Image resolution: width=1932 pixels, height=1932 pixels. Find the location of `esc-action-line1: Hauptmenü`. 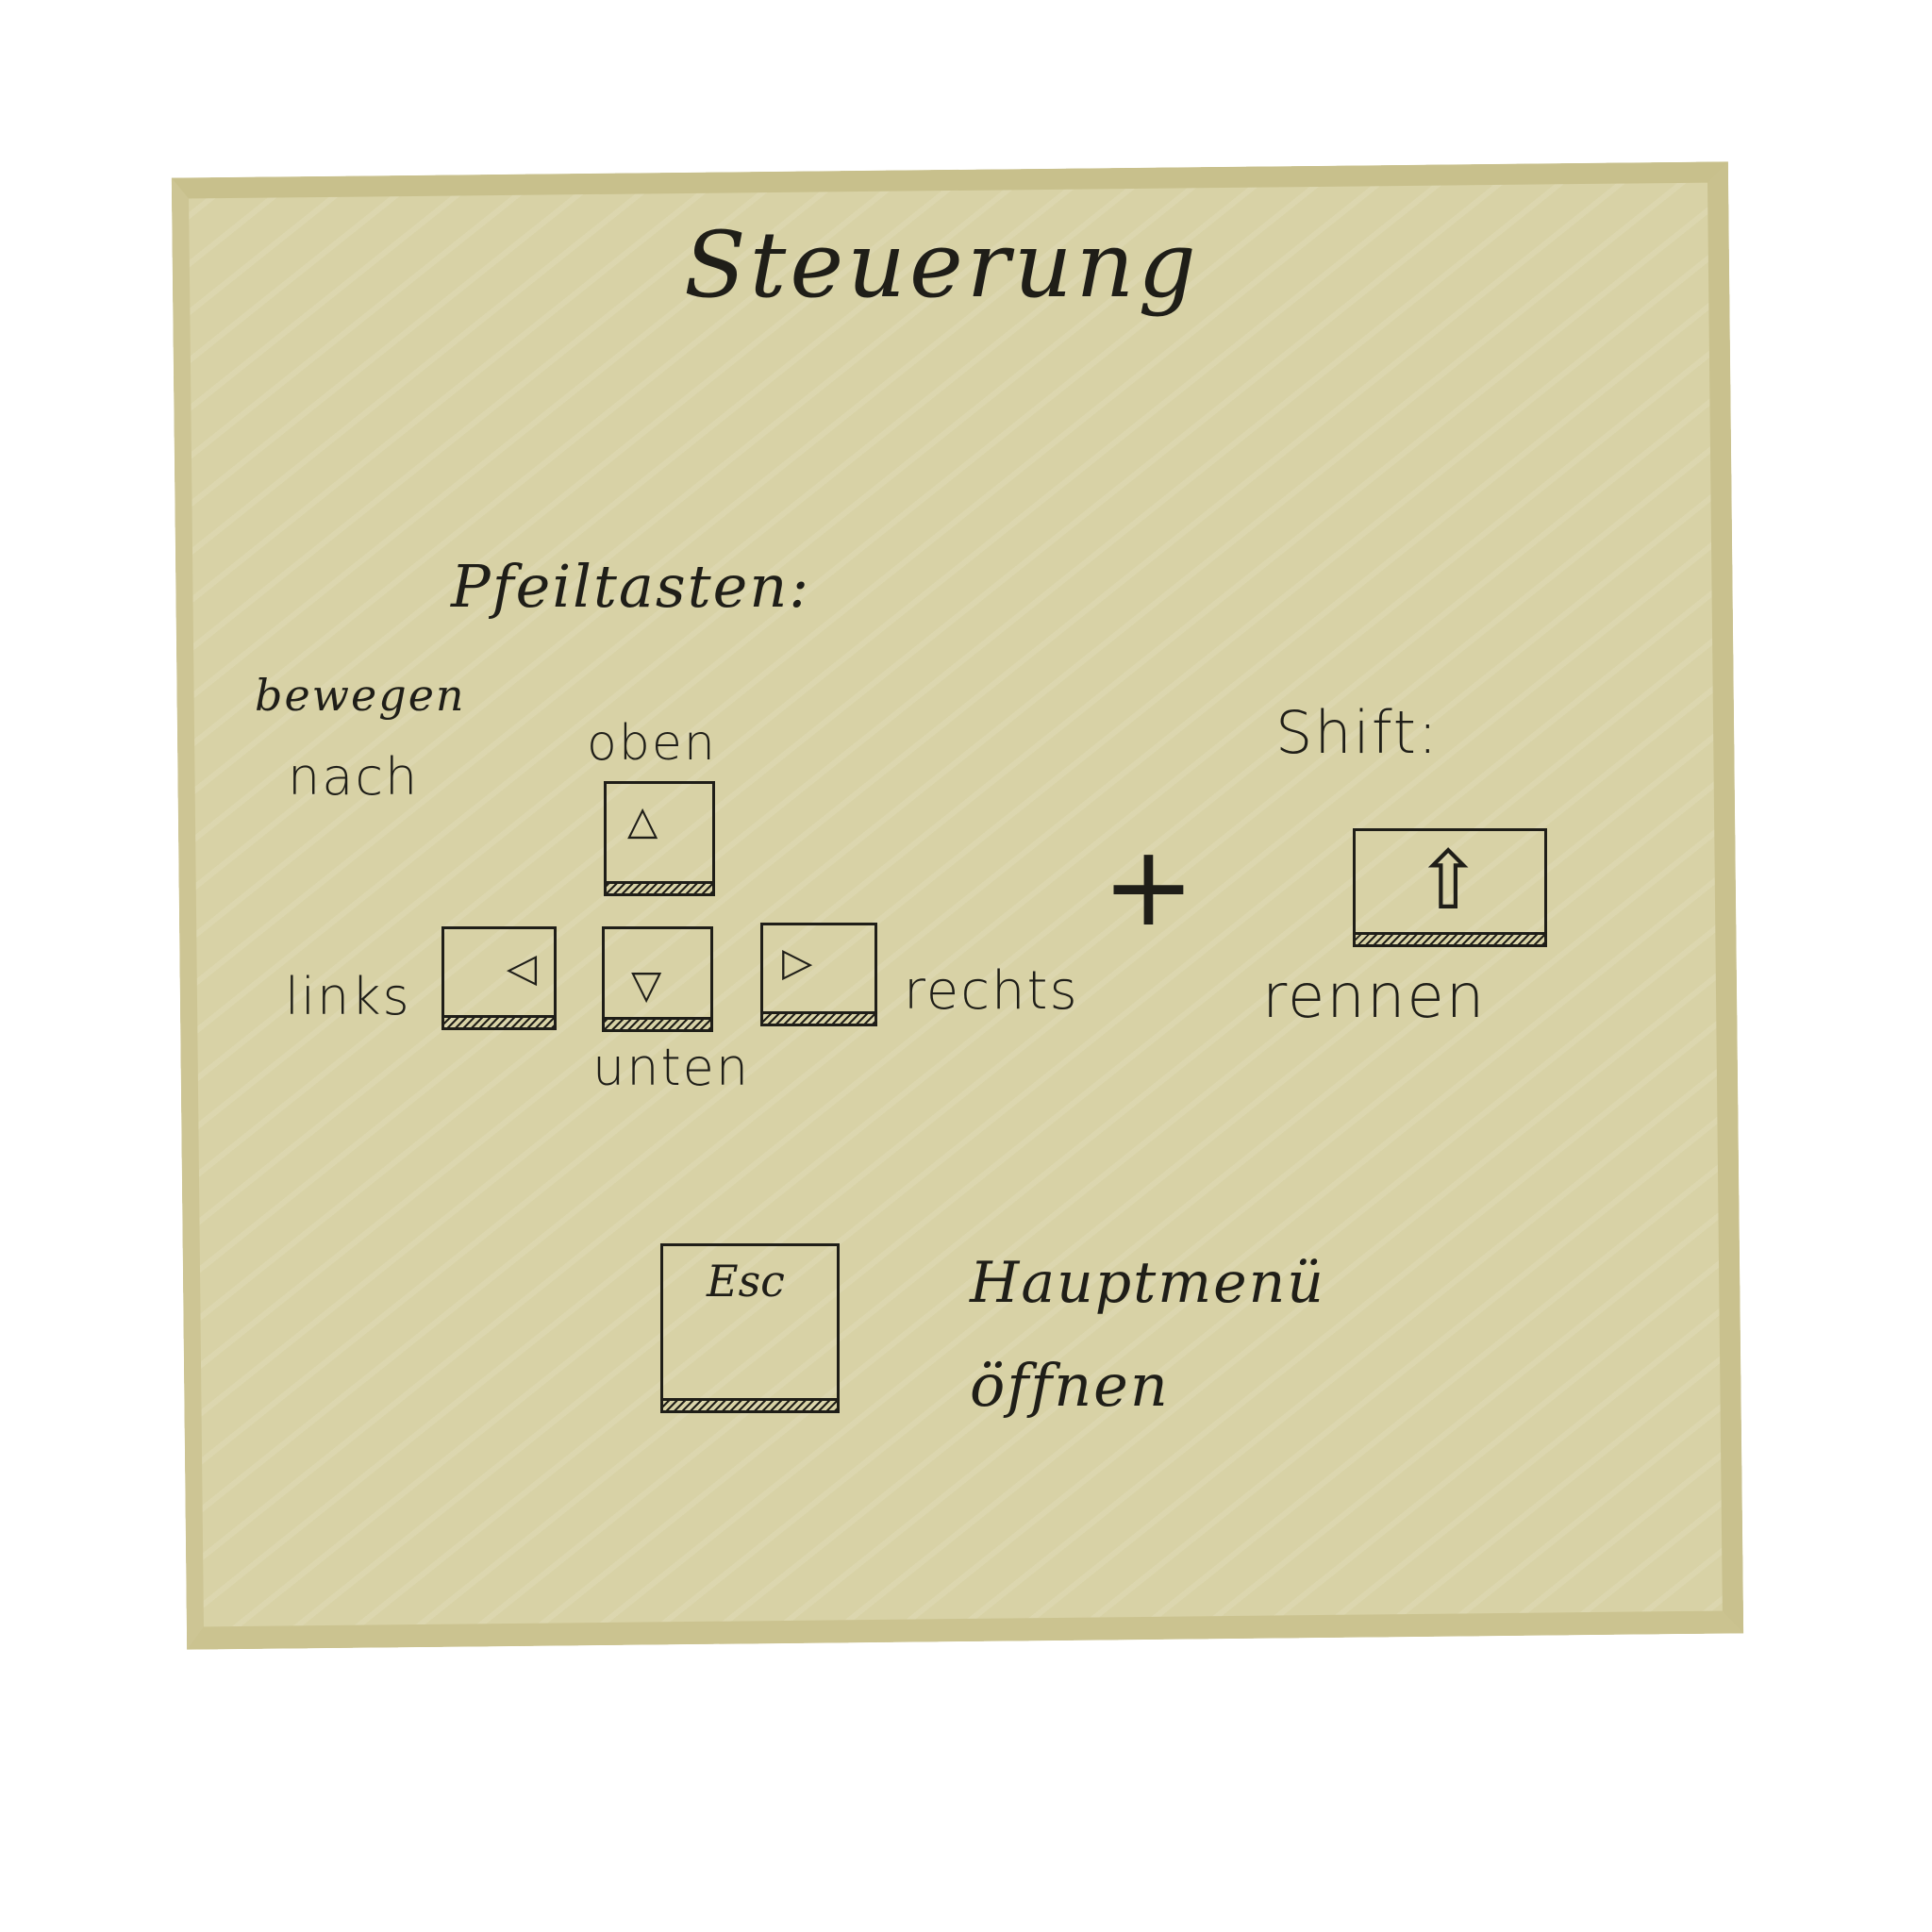

esc-action-line1: Hauptmenü is located at coordinates (1147, 1283).